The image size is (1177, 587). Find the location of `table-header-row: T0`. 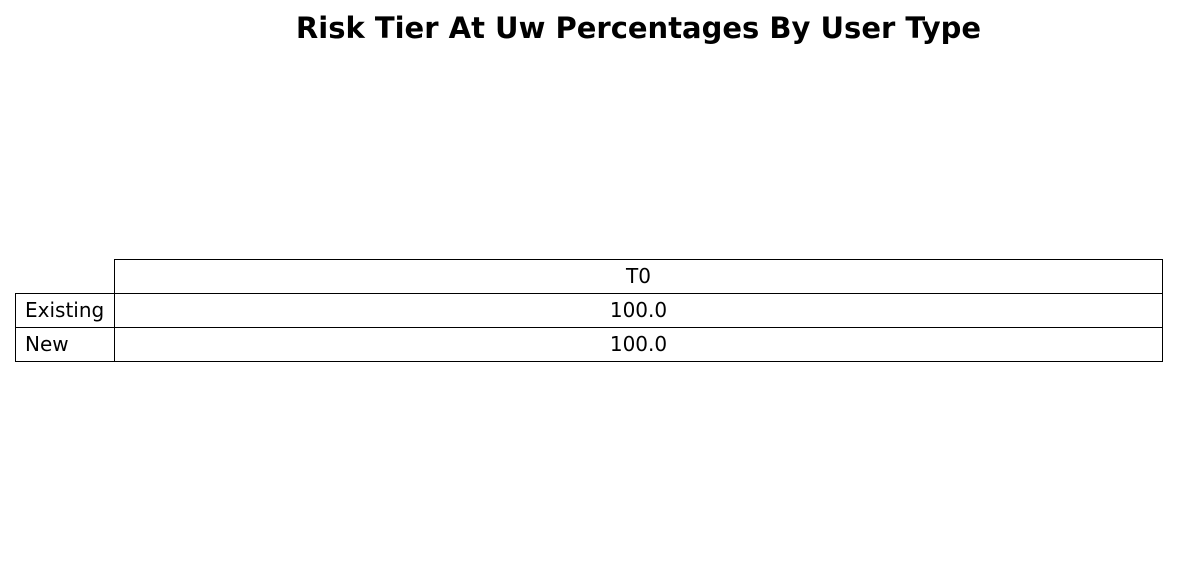

table-header-row: T0 is located at coordinates (589, 276).